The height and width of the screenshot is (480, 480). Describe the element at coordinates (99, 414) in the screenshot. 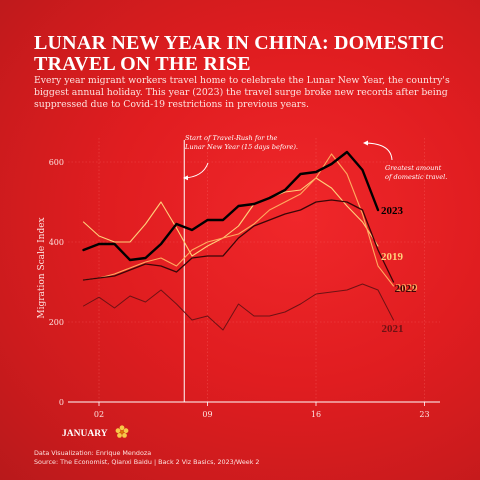

I see `x-tick-label: 02` at that location.